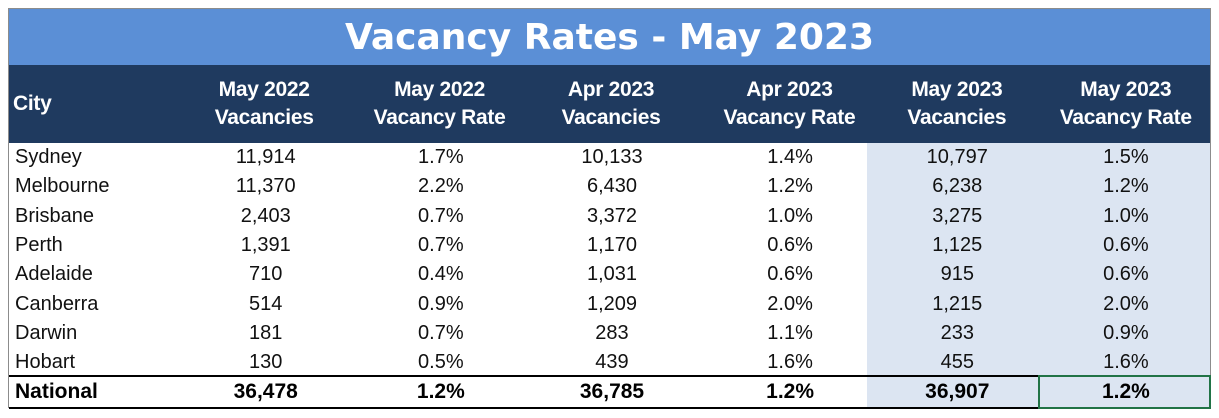 The width and height of the screenshot is (1219, 418). Describe the element at coordinates (62, 186) in the screenshot. I see `cell-city: Melbourne` at that location.